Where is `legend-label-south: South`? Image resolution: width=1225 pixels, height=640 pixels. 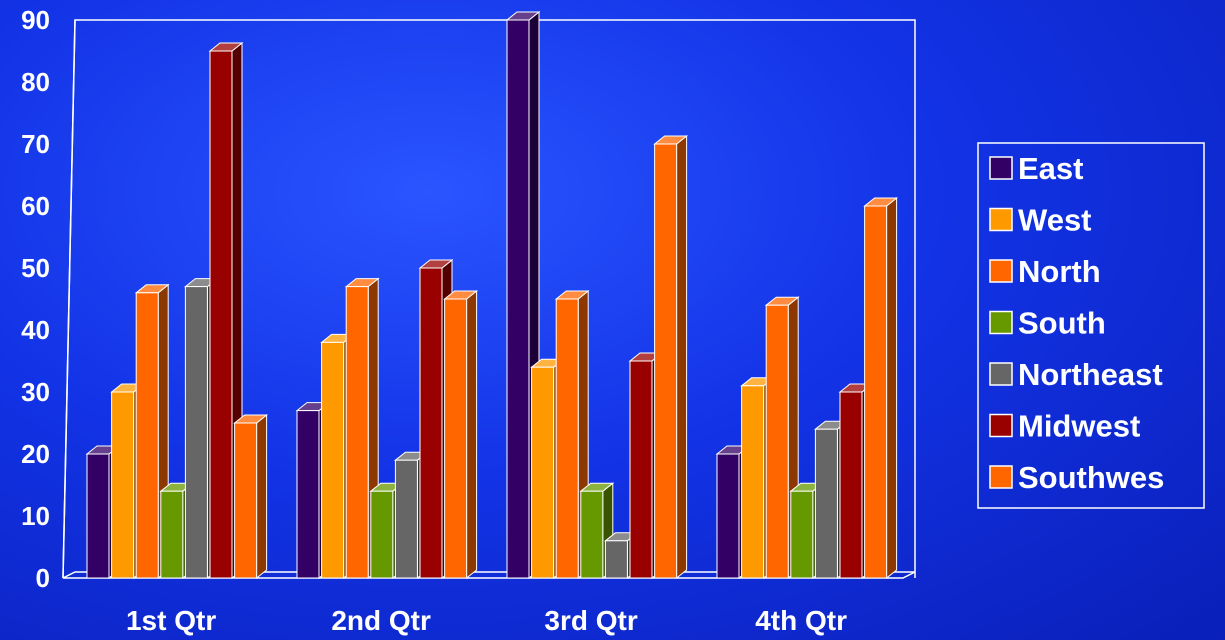 legend-label-south: South is located at coordinates (1062, 323).